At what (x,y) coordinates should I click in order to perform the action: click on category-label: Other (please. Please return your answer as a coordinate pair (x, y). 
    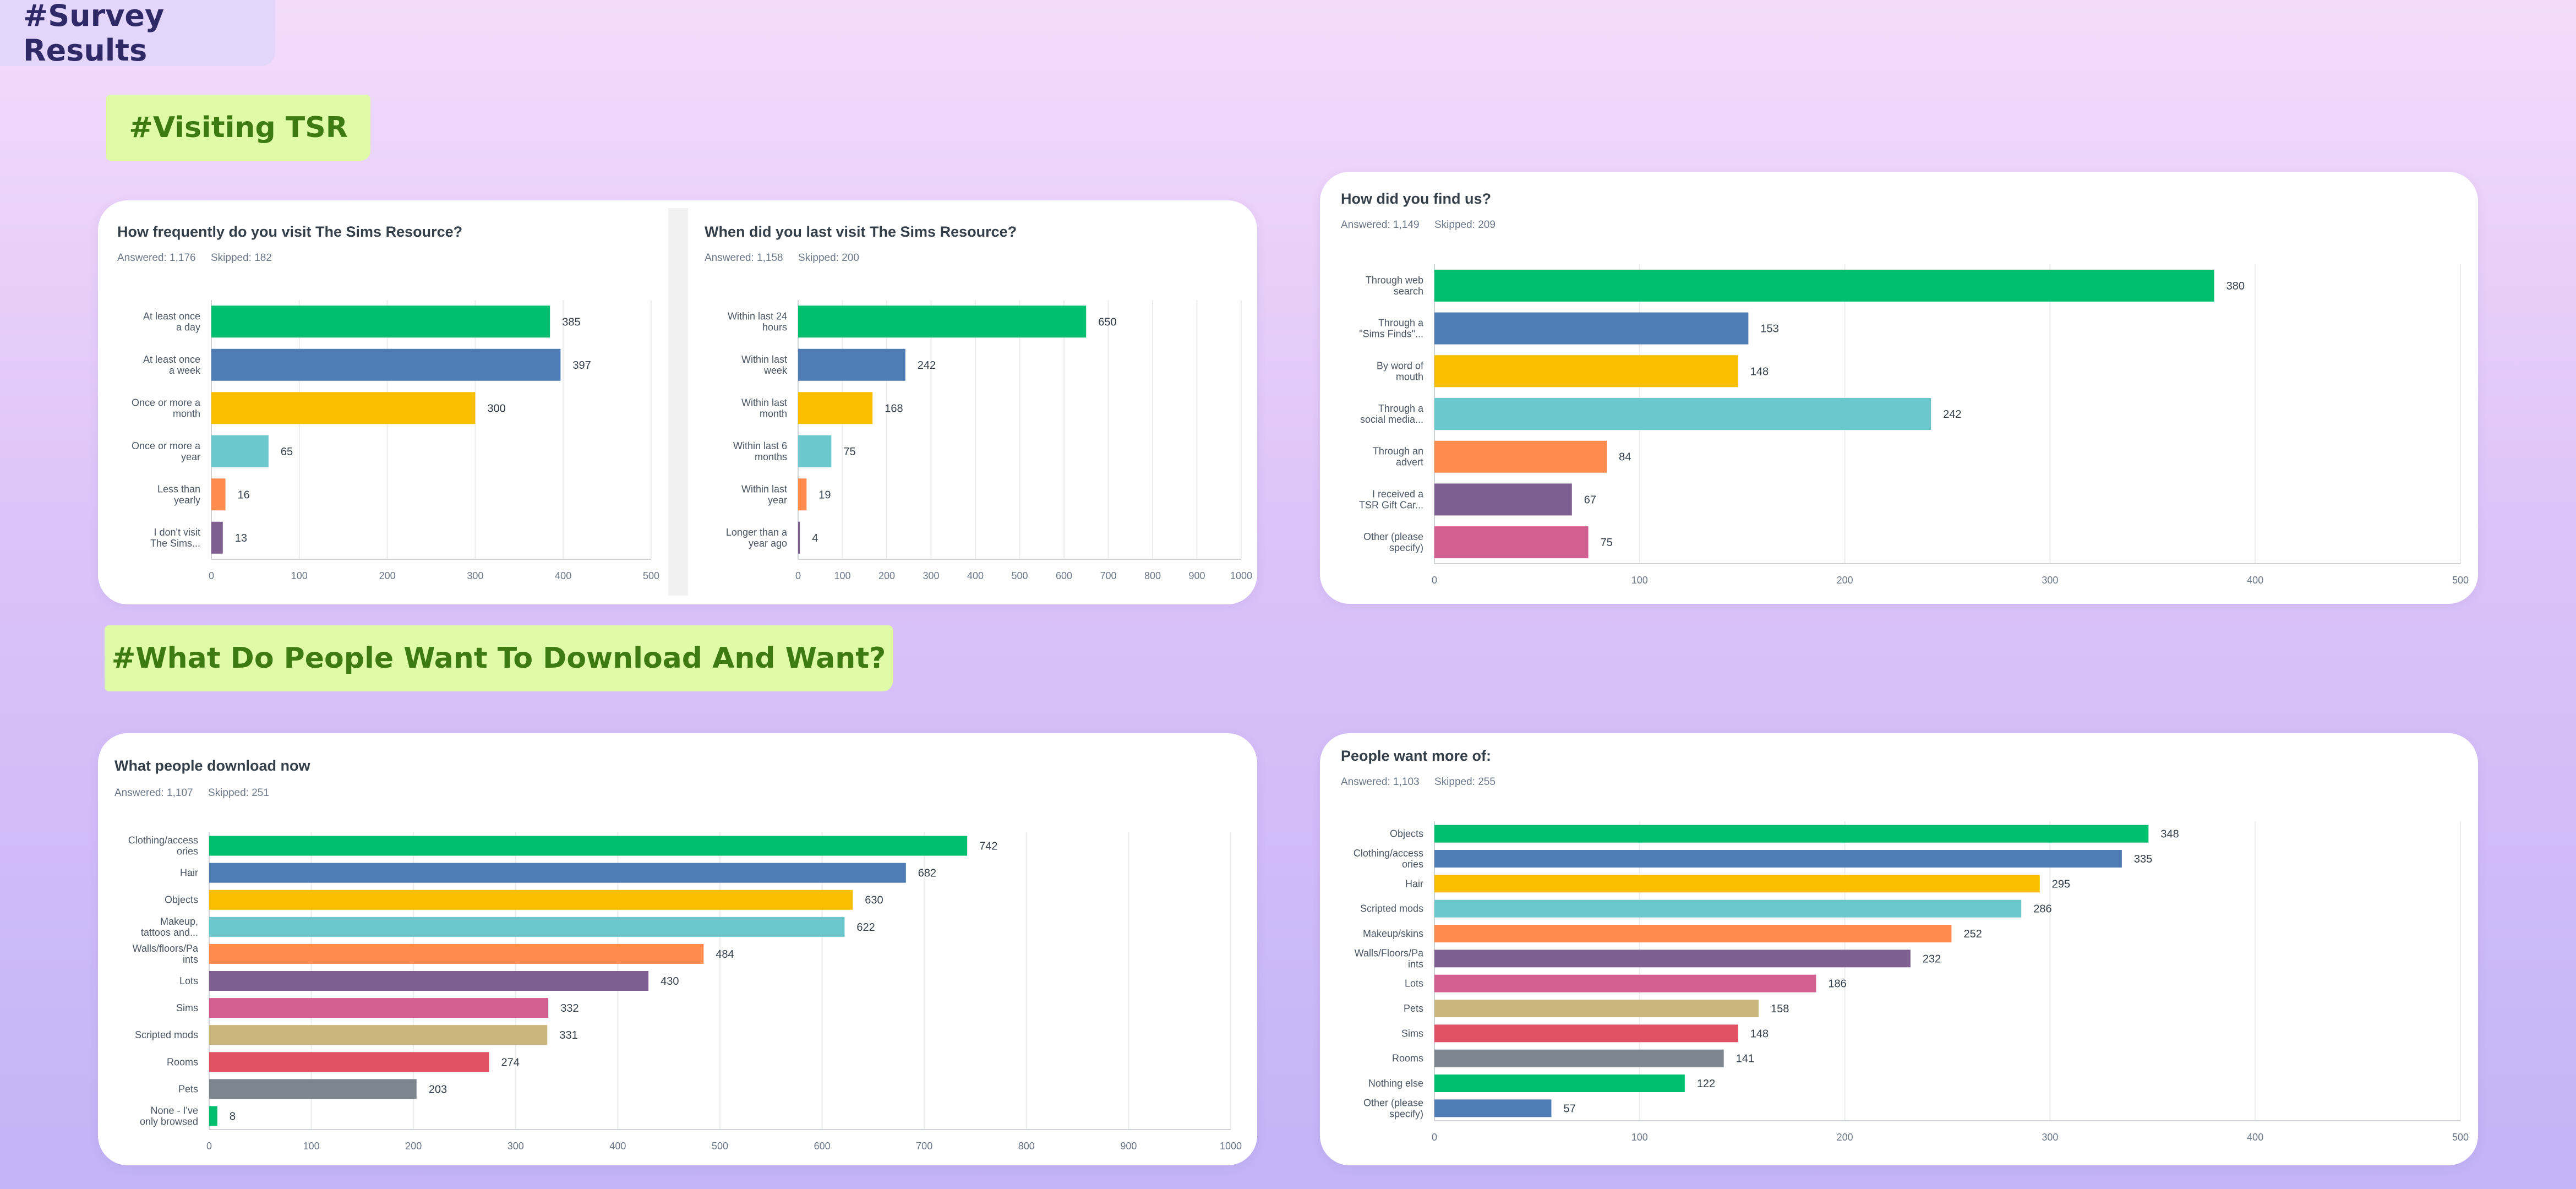
    Looking at the image, I should click on (1393, 1102).